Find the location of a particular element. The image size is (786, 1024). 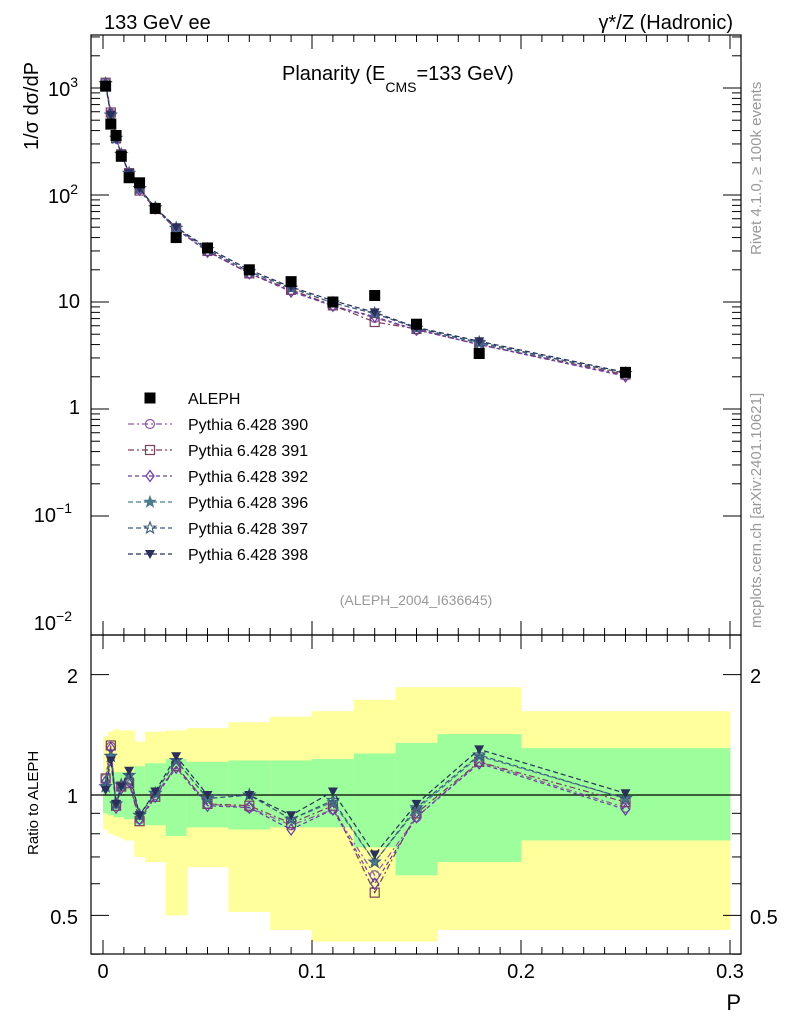

legend-label: Pythia 6.428 392 is located at coordinates (248, 477).